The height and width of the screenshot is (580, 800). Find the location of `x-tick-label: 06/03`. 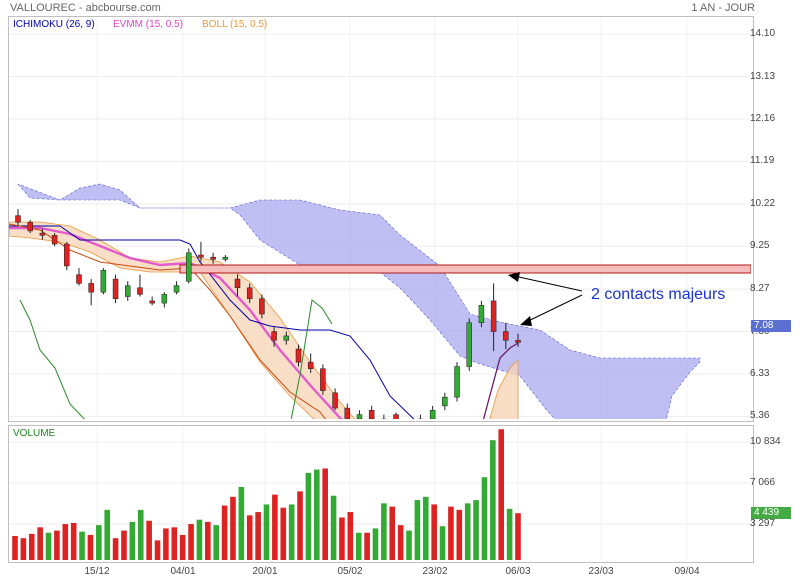

x-tick-label: 06/03 is located at coordinates (518, 571).